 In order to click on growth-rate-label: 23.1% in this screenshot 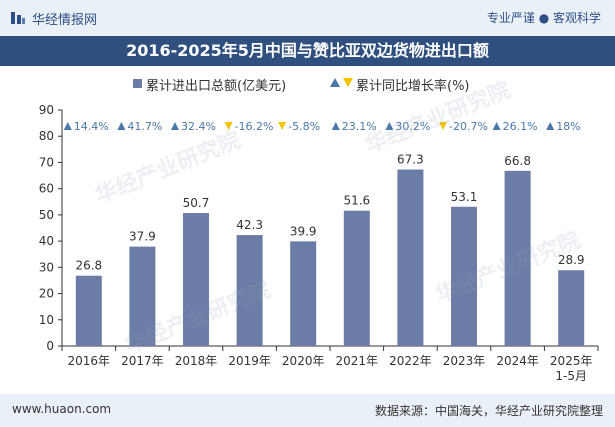, I will do `click(359, 126)`.